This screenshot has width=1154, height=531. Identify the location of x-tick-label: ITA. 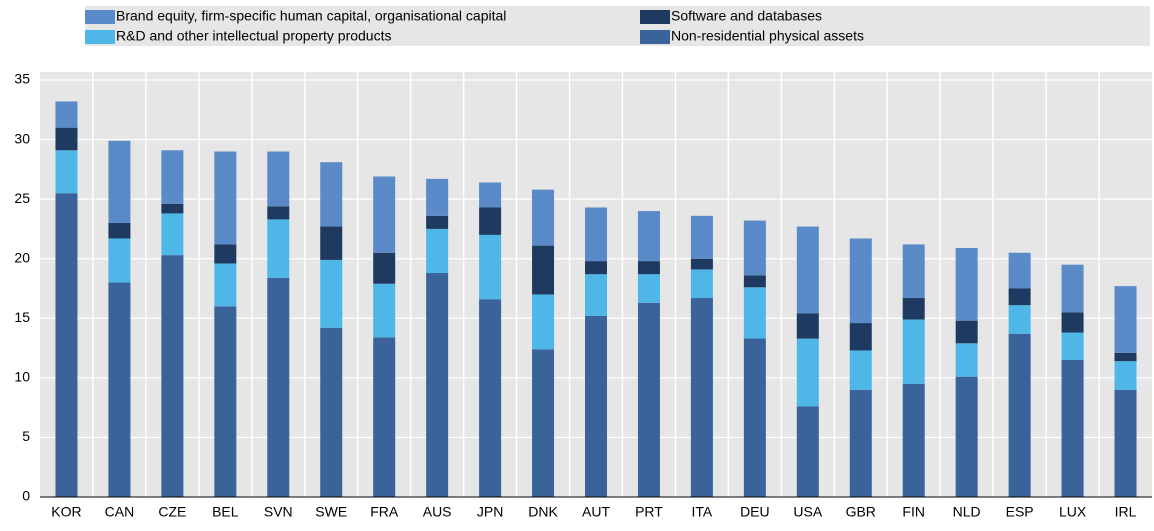
(702, 512).